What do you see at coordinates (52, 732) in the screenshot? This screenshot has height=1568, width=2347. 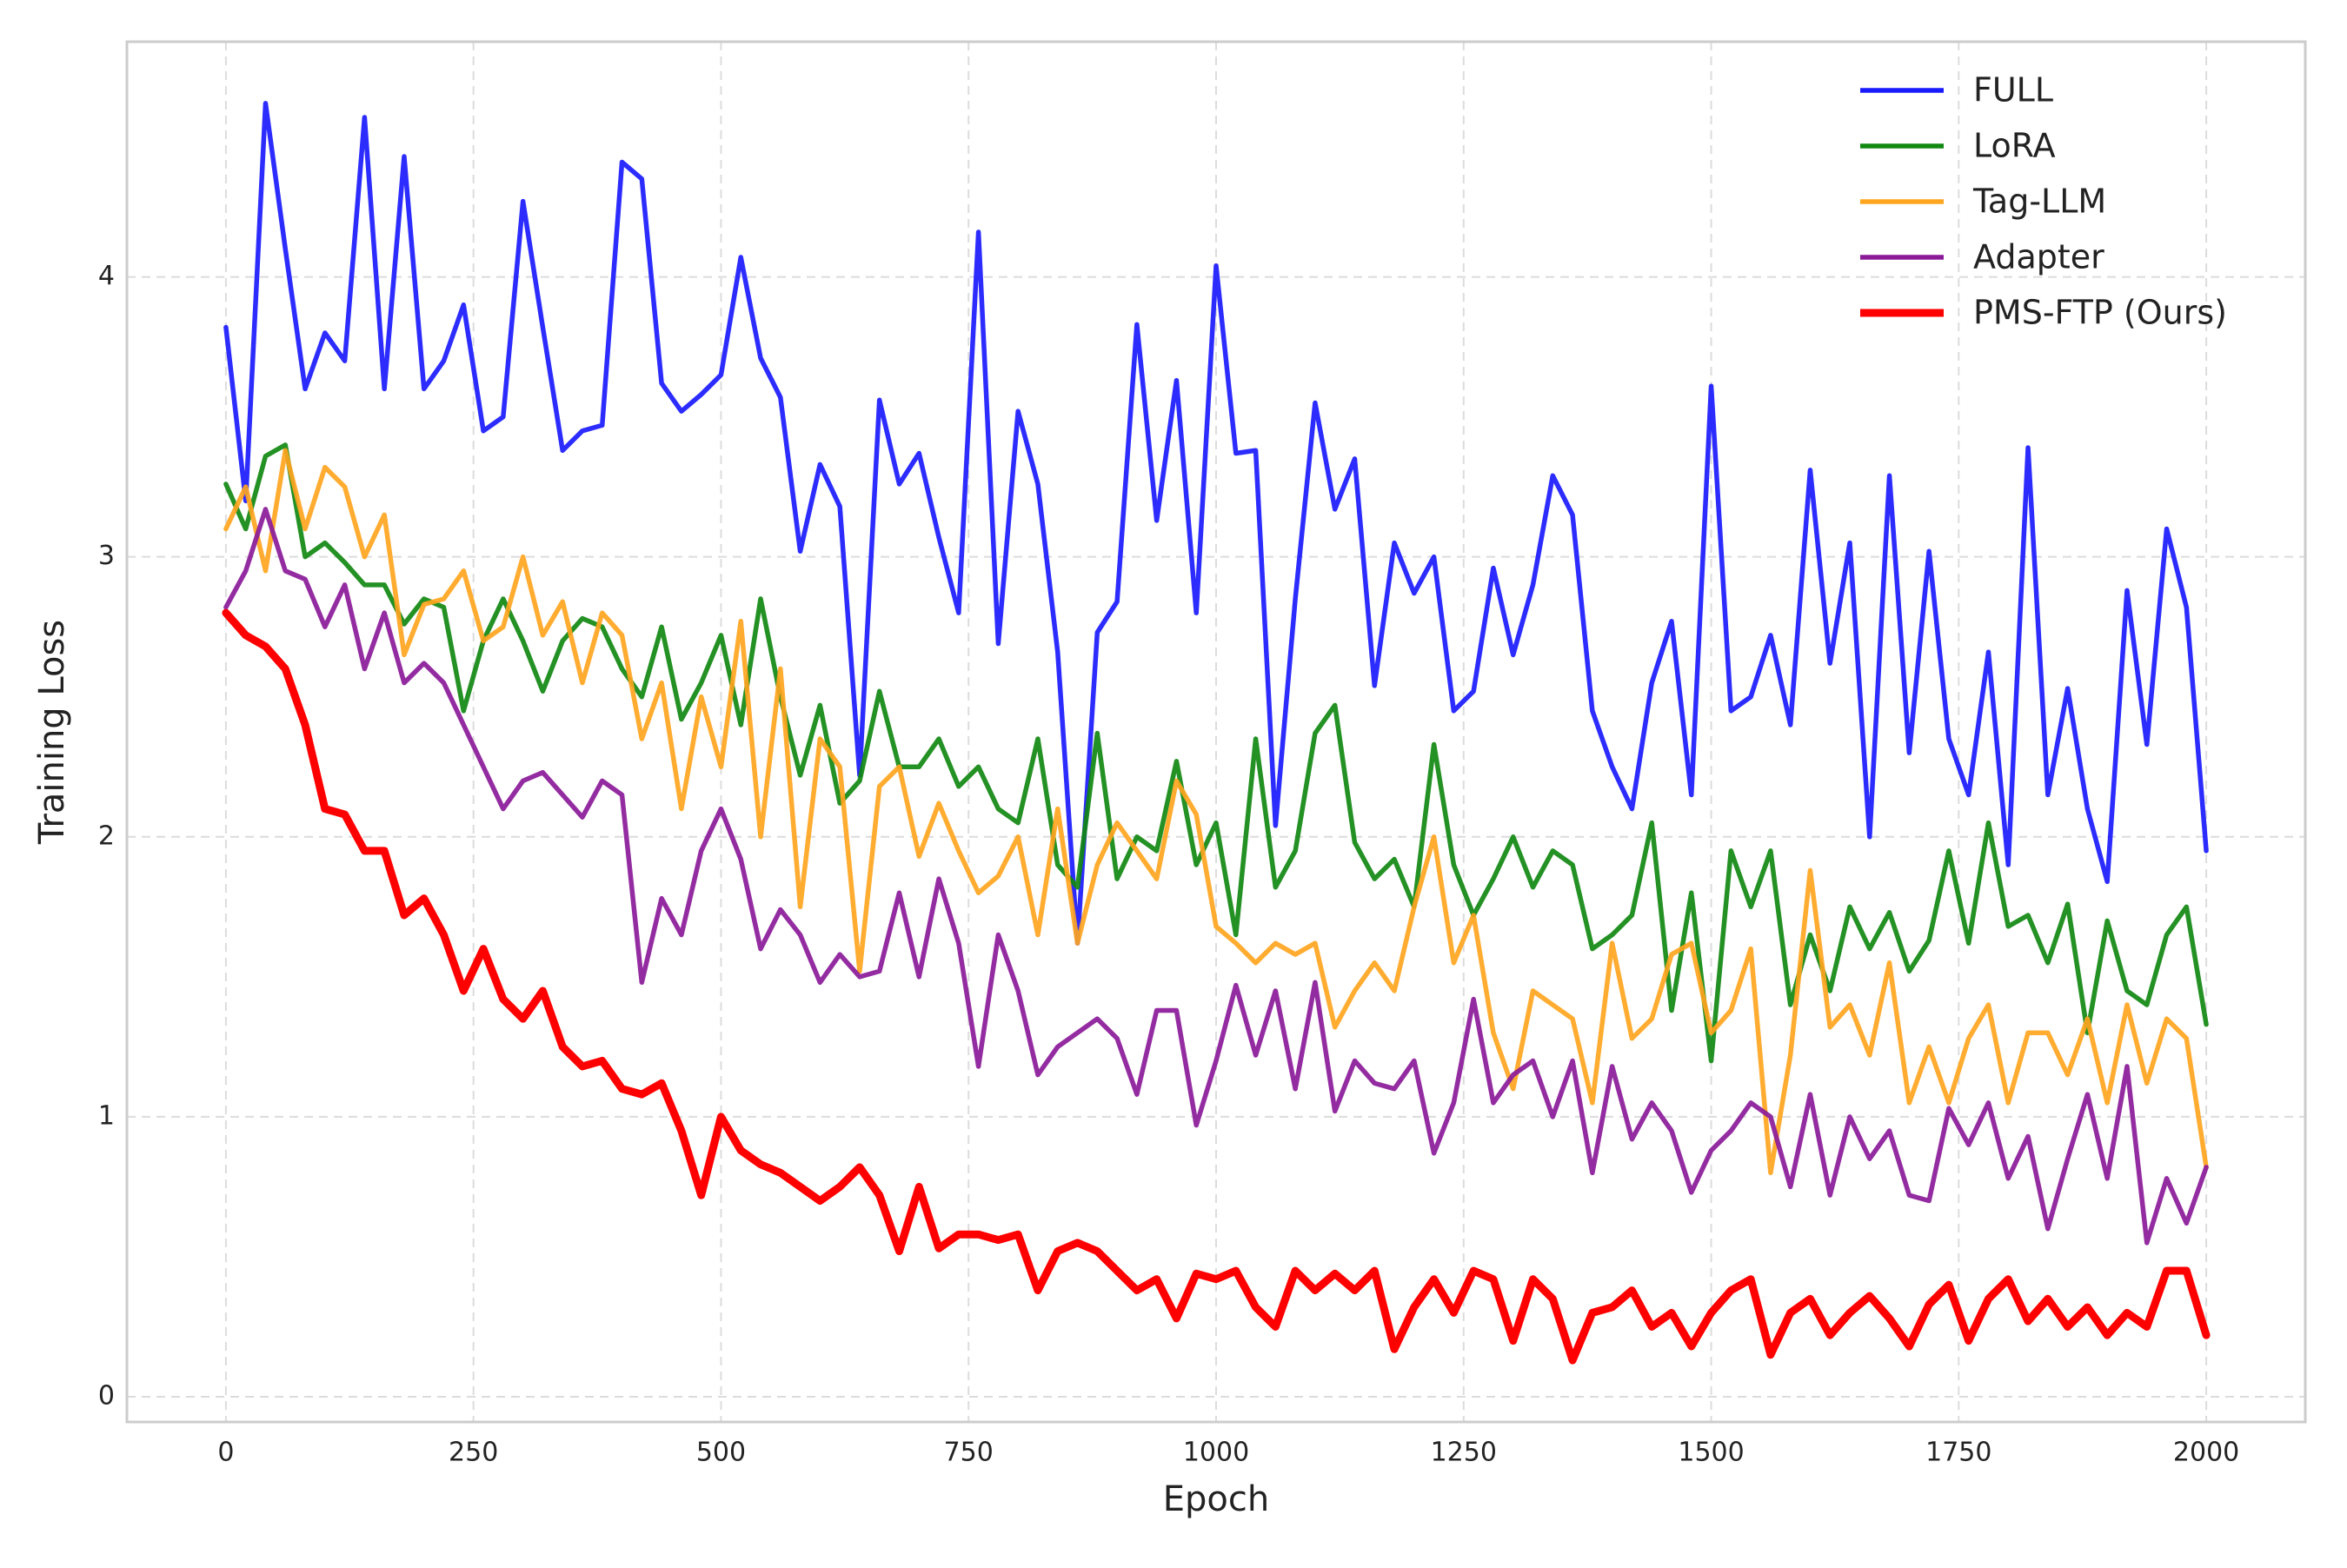 I see `y-axis-label: Training Loss` at bounding box center [52, 732].